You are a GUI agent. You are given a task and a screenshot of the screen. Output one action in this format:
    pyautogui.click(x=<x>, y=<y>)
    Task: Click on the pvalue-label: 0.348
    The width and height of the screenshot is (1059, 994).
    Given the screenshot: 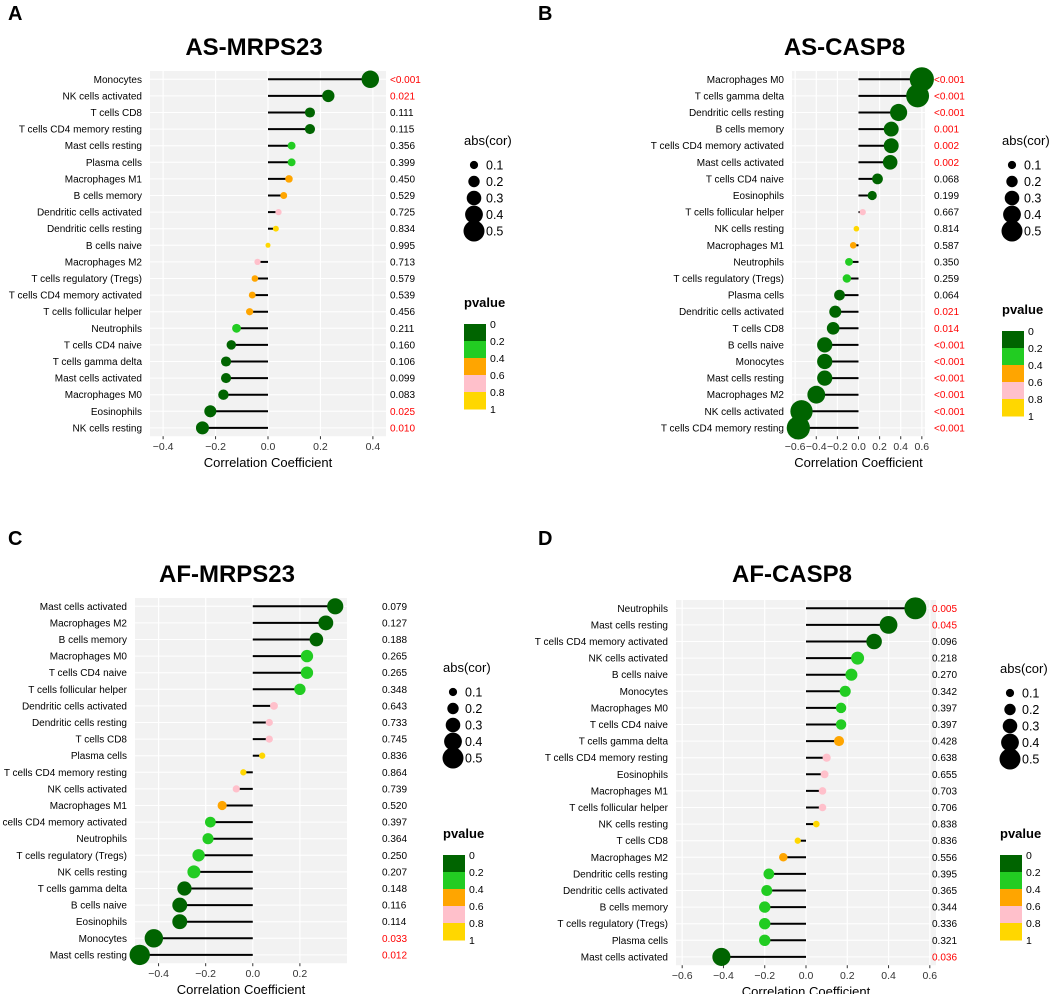 What is the action you would take?
    pyautogui.click(x=394, y=690)
    